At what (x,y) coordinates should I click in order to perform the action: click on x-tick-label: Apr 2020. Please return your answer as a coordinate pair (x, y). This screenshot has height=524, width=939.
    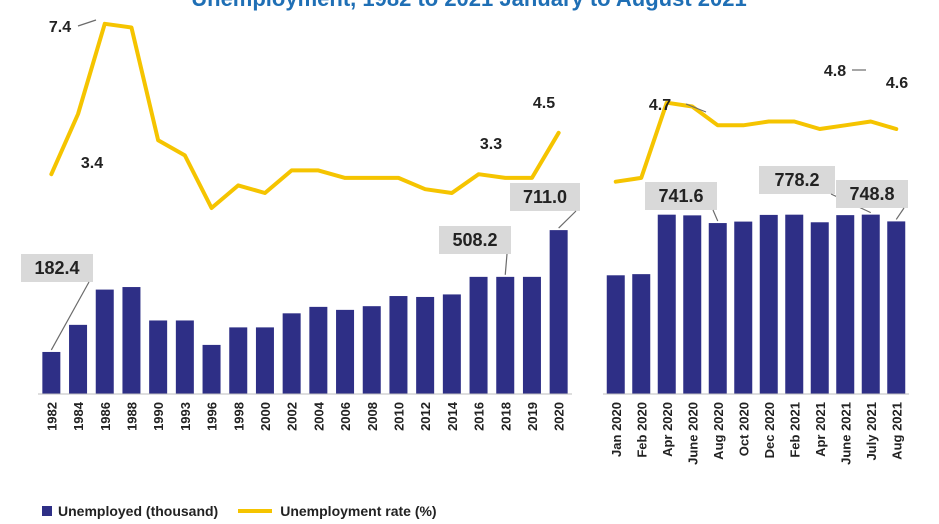
    Looking at the image, I should click on (667, 429).